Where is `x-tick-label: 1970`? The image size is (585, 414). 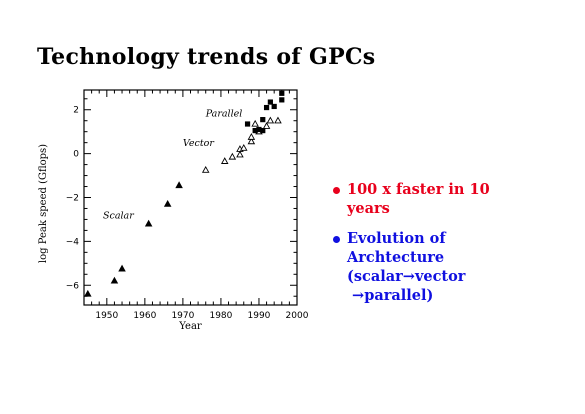 x-tick-label: 1970 is located at coordinates (182, 316).